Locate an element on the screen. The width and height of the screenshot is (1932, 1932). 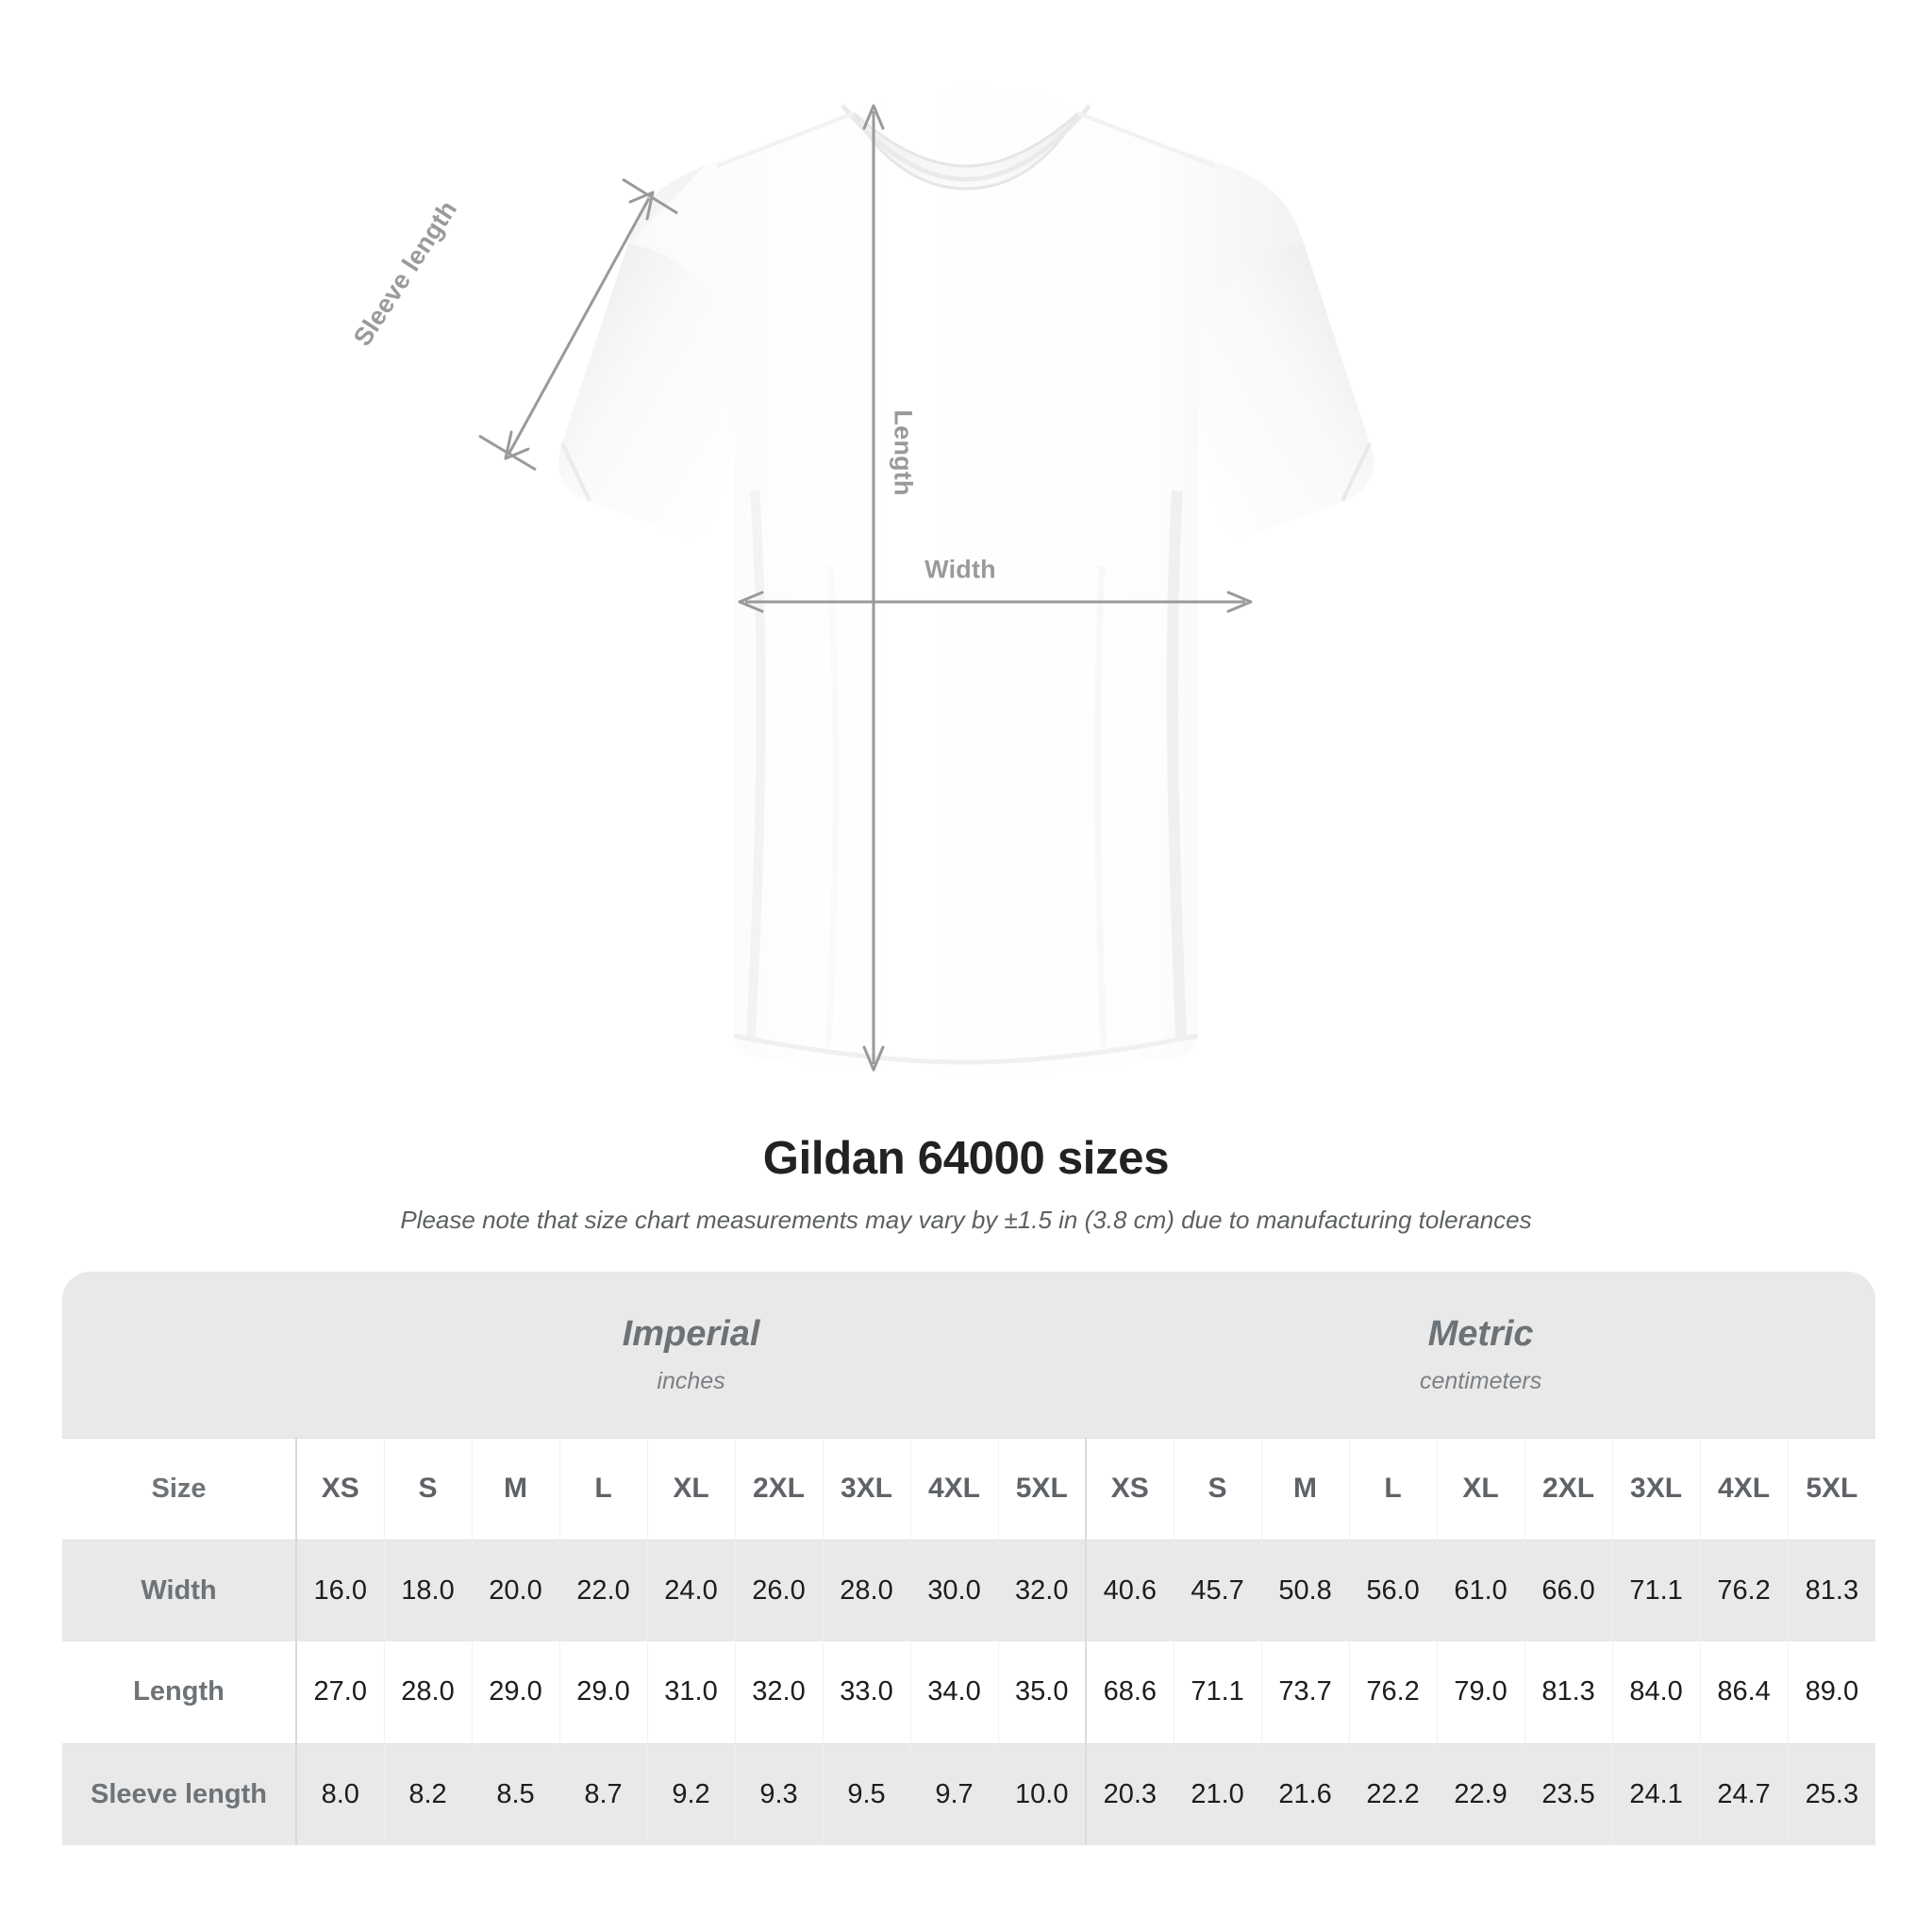
cell-width-imperial-xl: 24.0 is located at coordinates (691, 1591).